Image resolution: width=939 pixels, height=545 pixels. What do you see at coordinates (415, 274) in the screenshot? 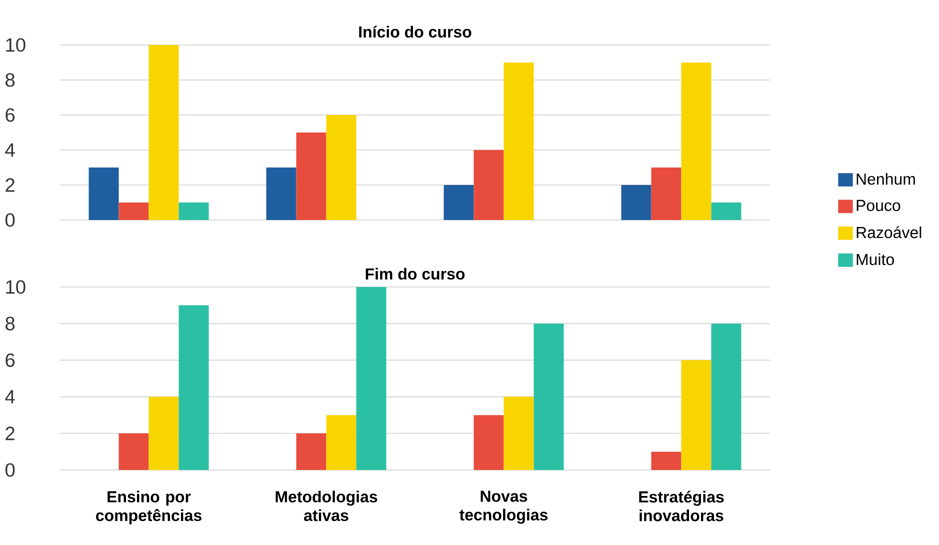
I see `chart-title: Fim do curso` at bounding box center [415, 274].